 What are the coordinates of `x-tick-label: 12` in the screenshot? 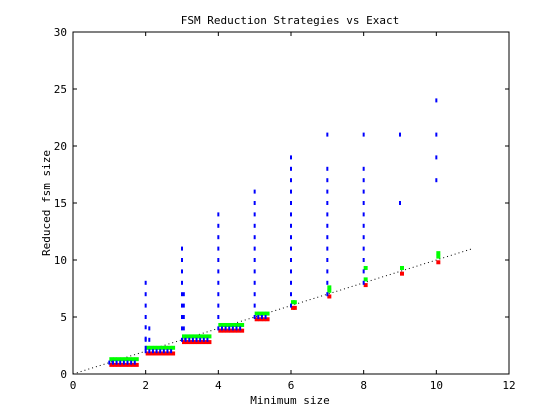 It's located at (508, 385).